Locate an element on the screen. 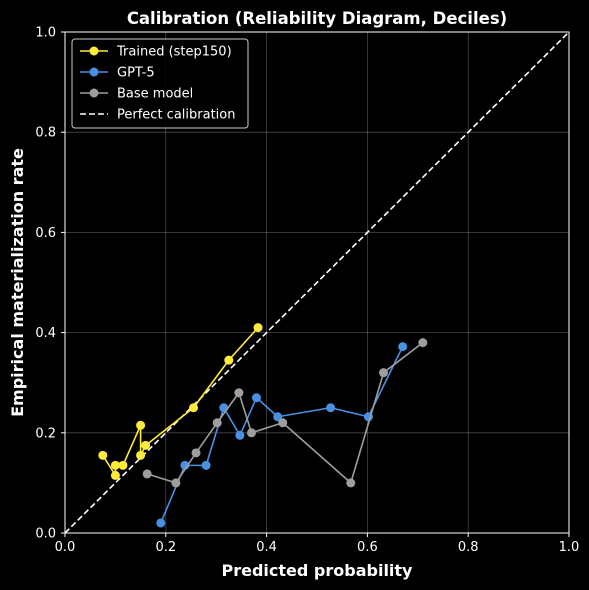 The image size is (589, 590). x-tick-label: 1.0 is located at coordinates (569, 547).